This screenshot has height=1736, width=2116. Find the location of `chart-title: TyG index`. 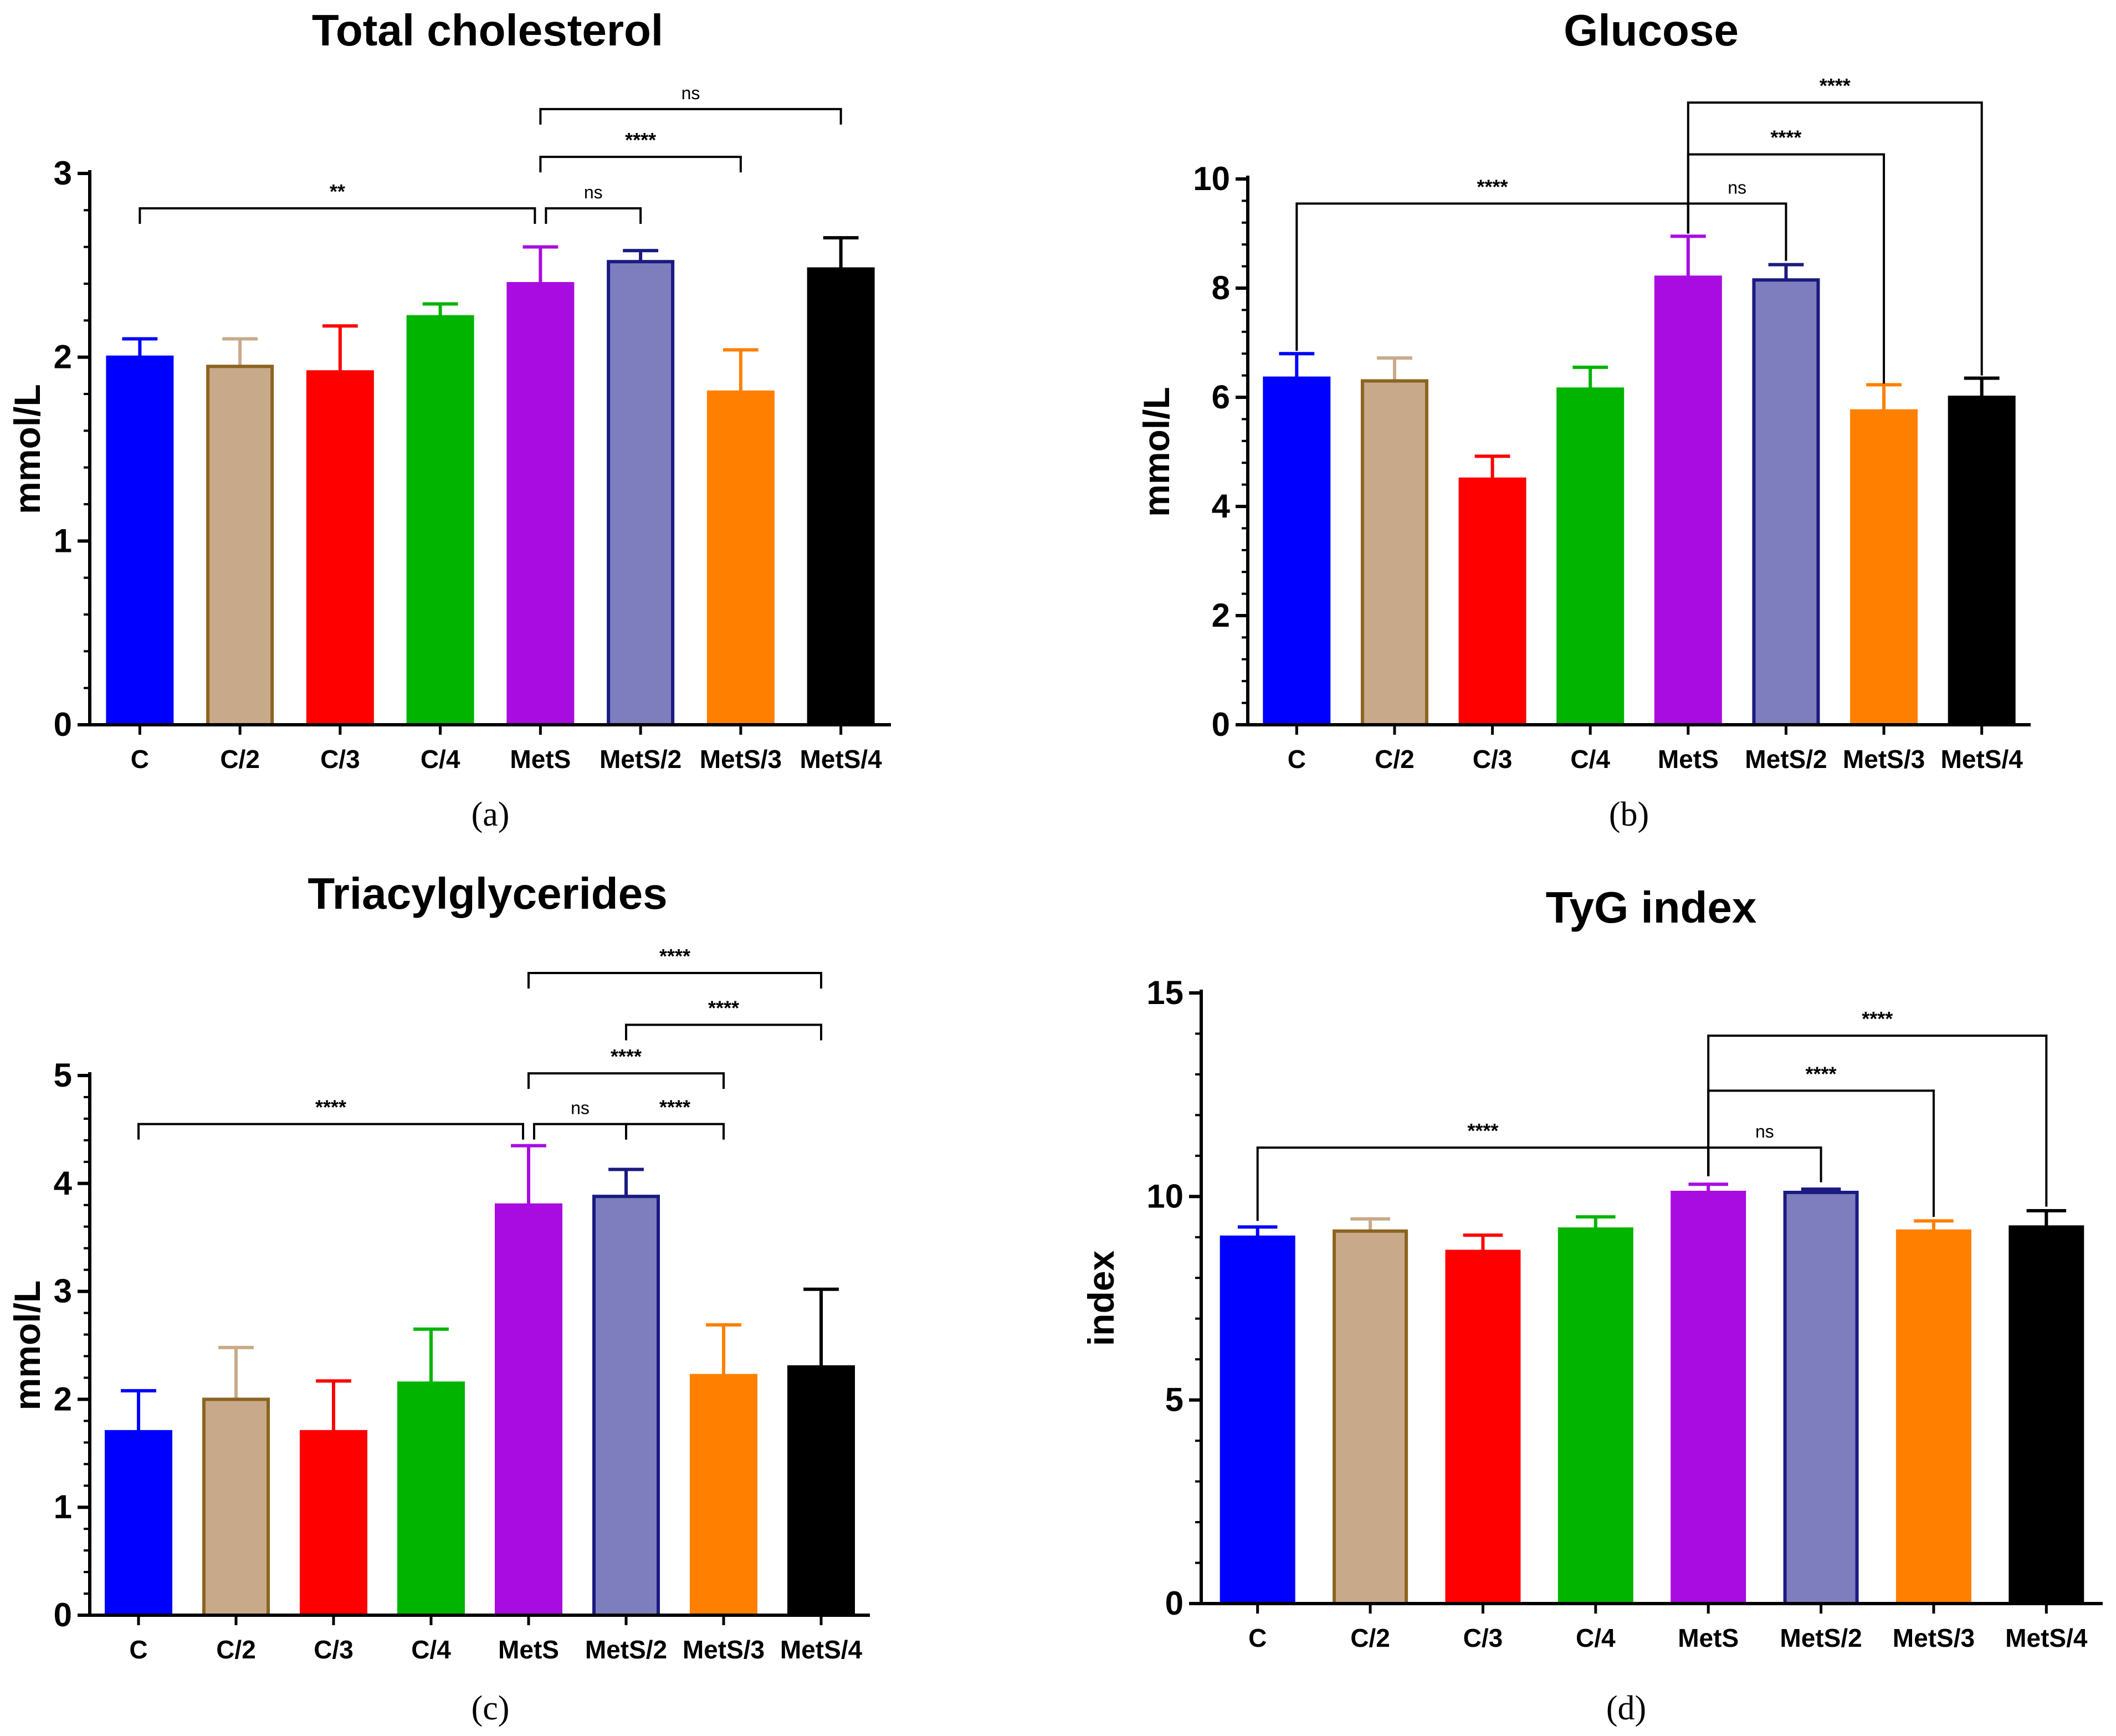

chart-title: TyG index is located at coordinates (1651, 908).